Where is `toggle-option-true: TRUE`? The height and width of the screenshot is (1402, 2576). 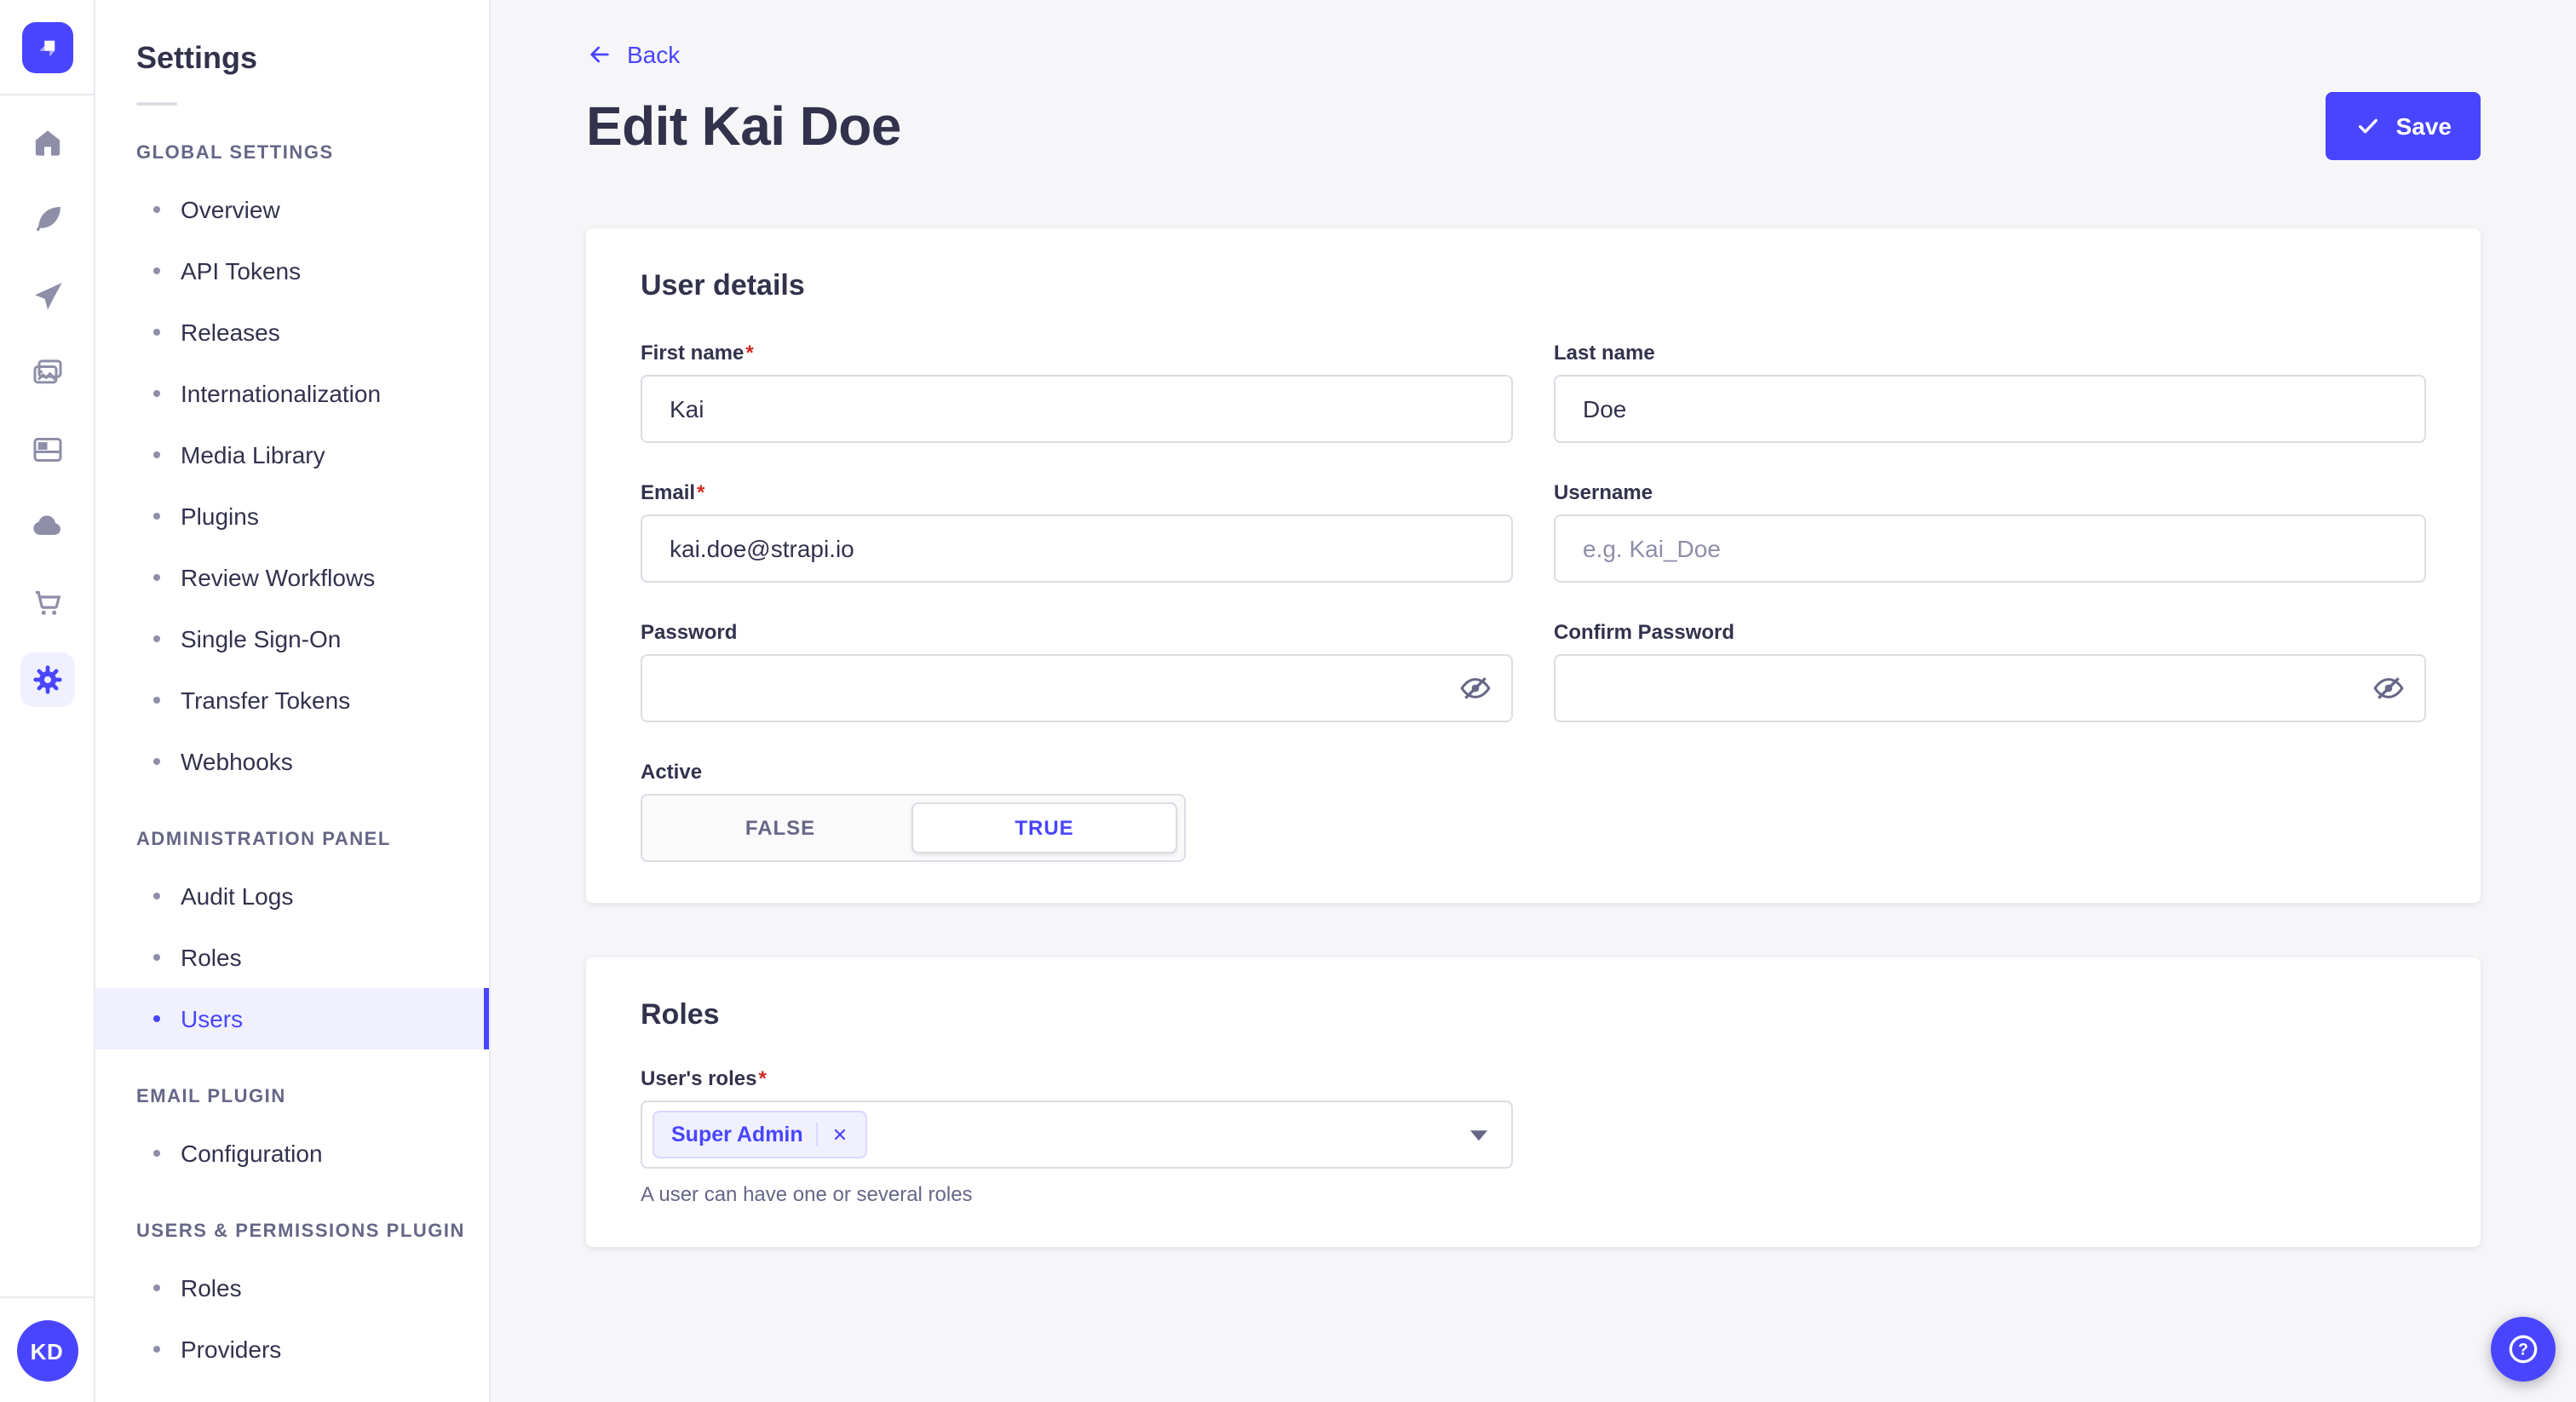
toggle-option-true: TRUE is located at coordinates (1044, 827).